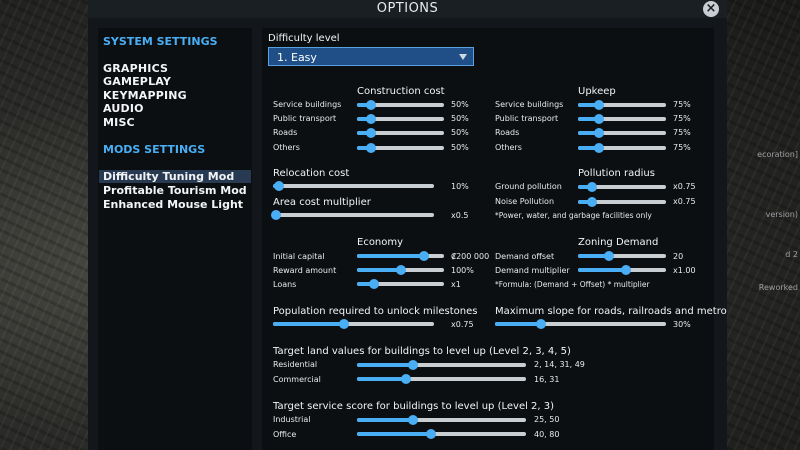  Describe the element at coordinates (286, 147) in the screenshot. I see `construction-others-label: Others` at that location.